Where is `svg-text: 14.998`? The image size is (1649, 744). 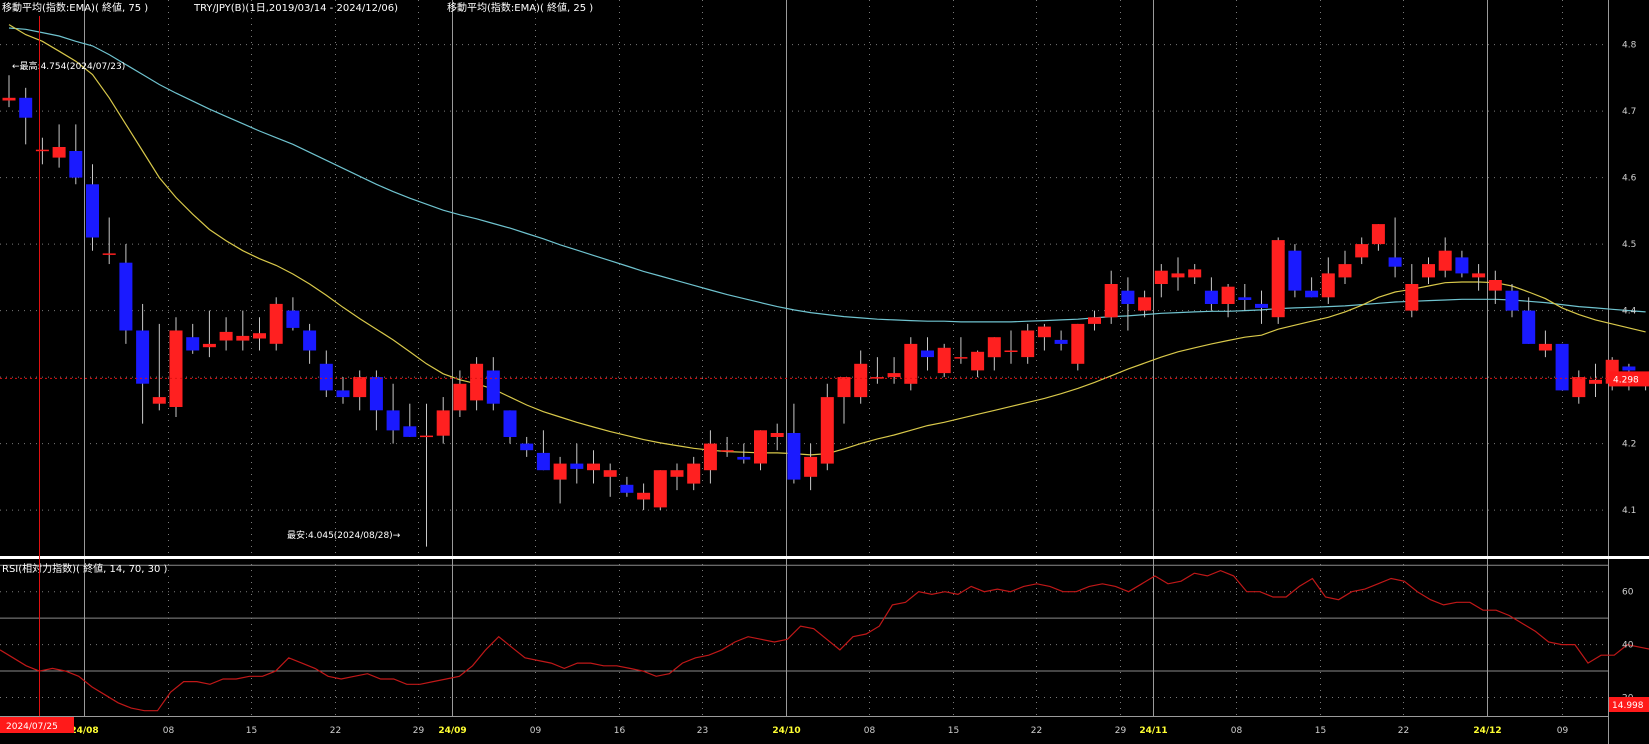
svg-text: 14.998 is located at coordinates (1628, 706).